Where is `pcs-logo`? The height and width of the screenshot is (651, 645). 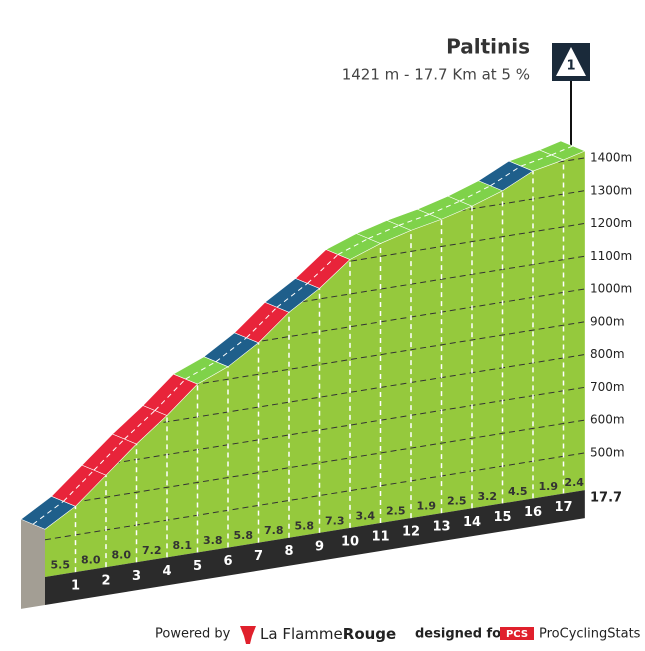 pcs-logo is located at coordinates (517, 633).